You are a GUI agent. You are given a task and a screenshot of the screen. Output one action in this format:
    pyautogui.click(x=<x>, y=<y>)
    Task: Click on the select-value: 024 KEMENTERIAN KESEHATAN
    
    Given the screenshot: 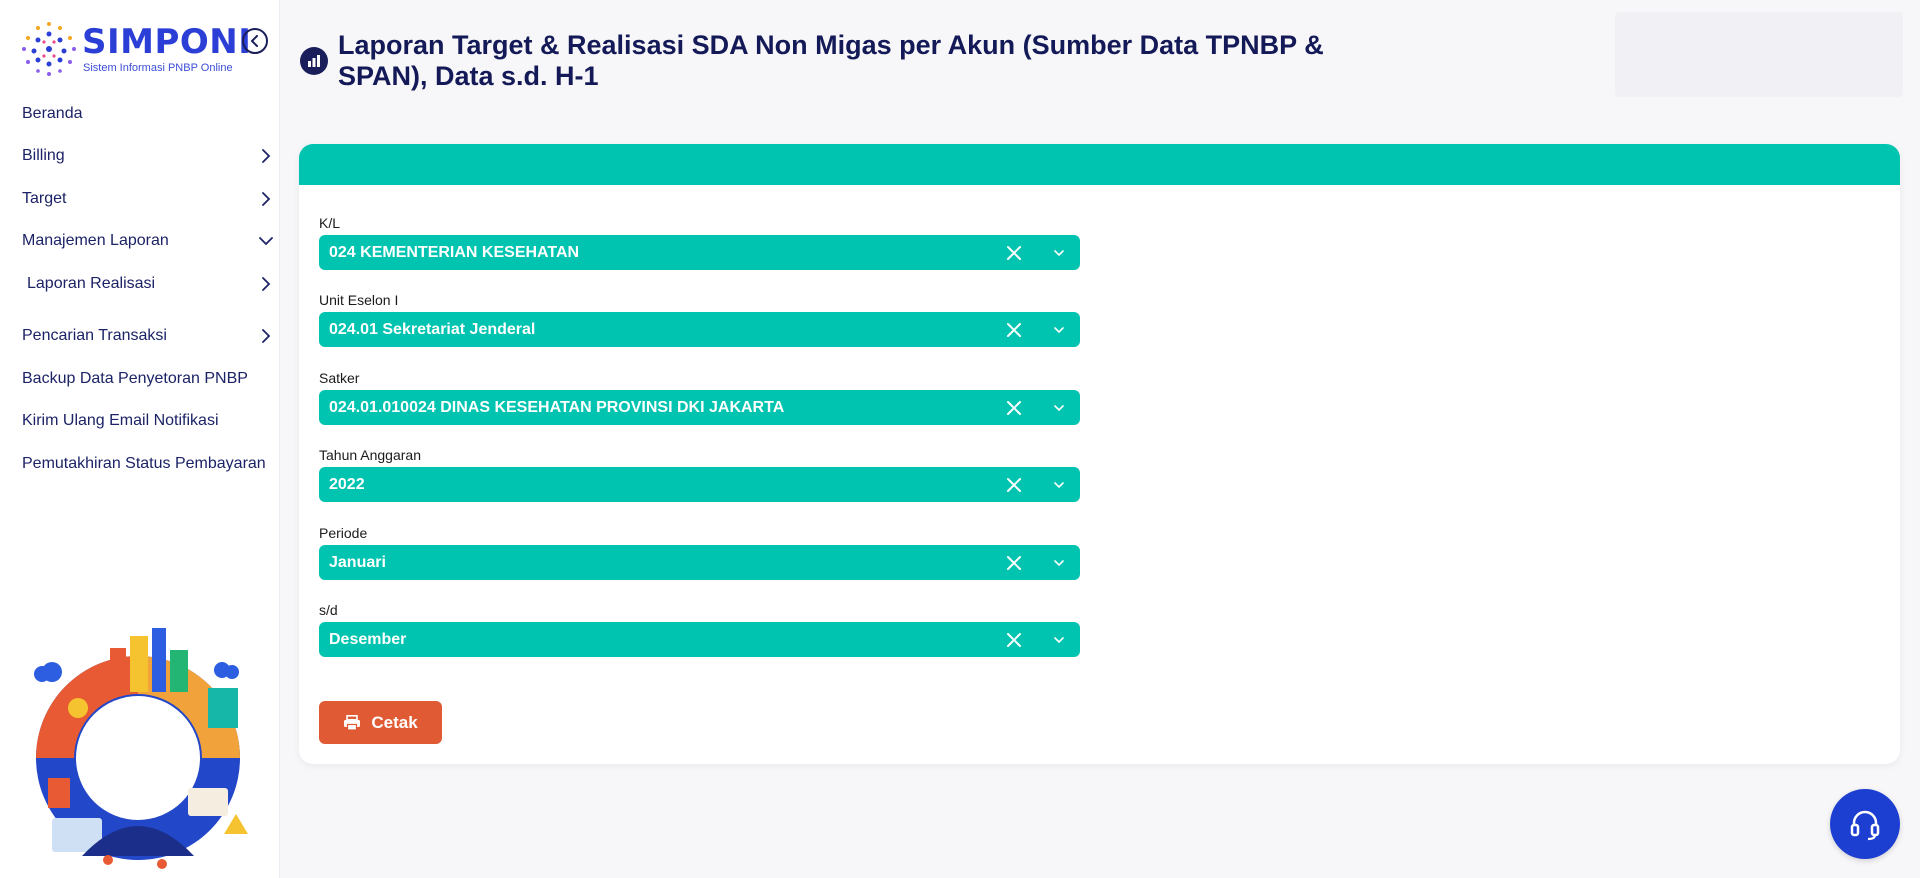 What is the action you would take?
    pyautogui.click(x=454, y=252)
    